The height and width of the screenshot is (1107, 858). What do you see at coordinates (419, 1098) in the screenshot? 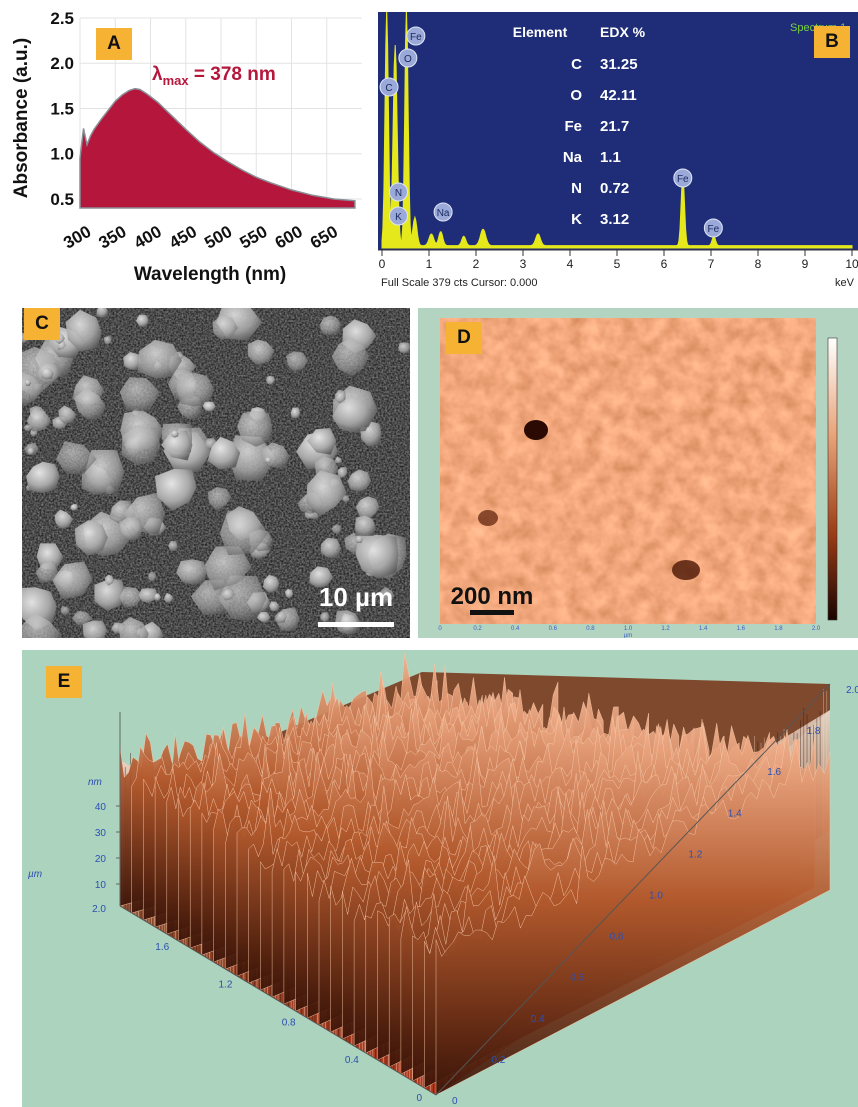
I see `afm-3d-left-tick: 0` at bounding box center [419, 1098].